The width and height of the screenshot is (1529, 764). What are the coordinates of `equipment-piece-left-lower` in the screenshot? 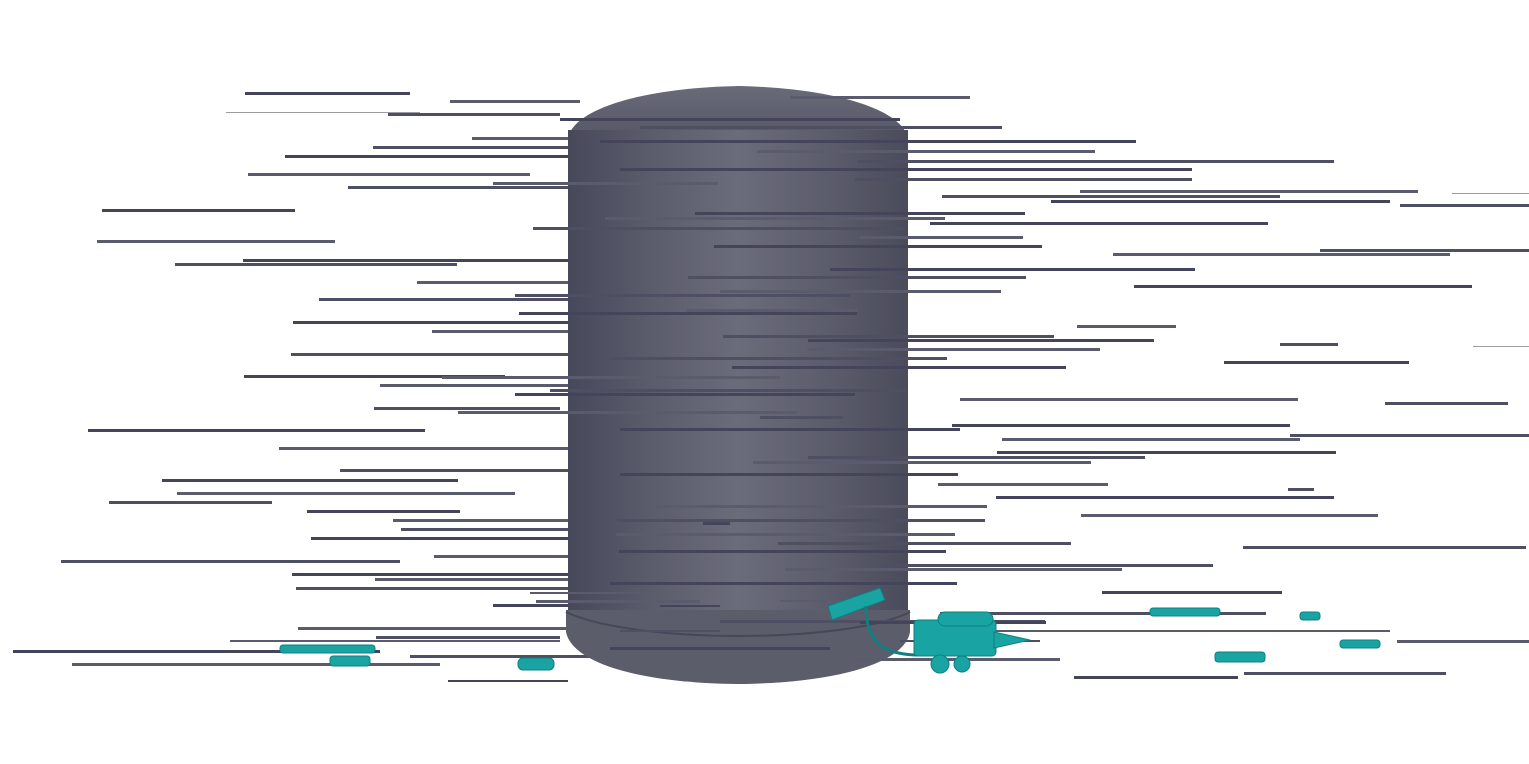 It's located at (350, 661).